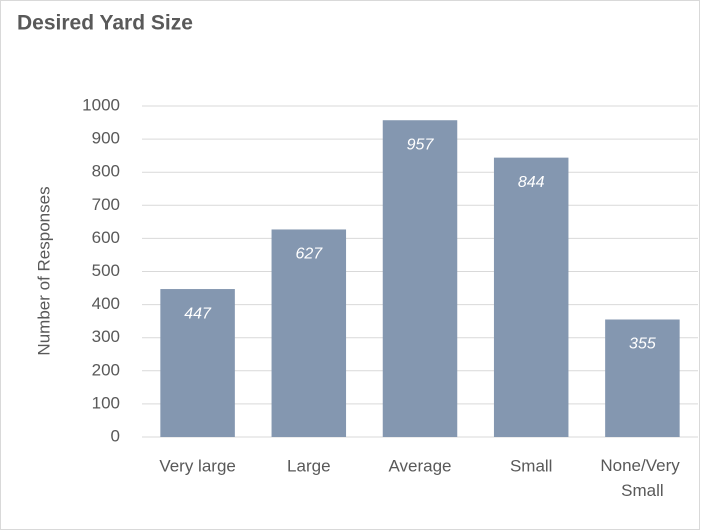 Image resolution: width=701 pixels, height=531 pixels. I want to click on y-tick-label: 0, so click(115, 435).